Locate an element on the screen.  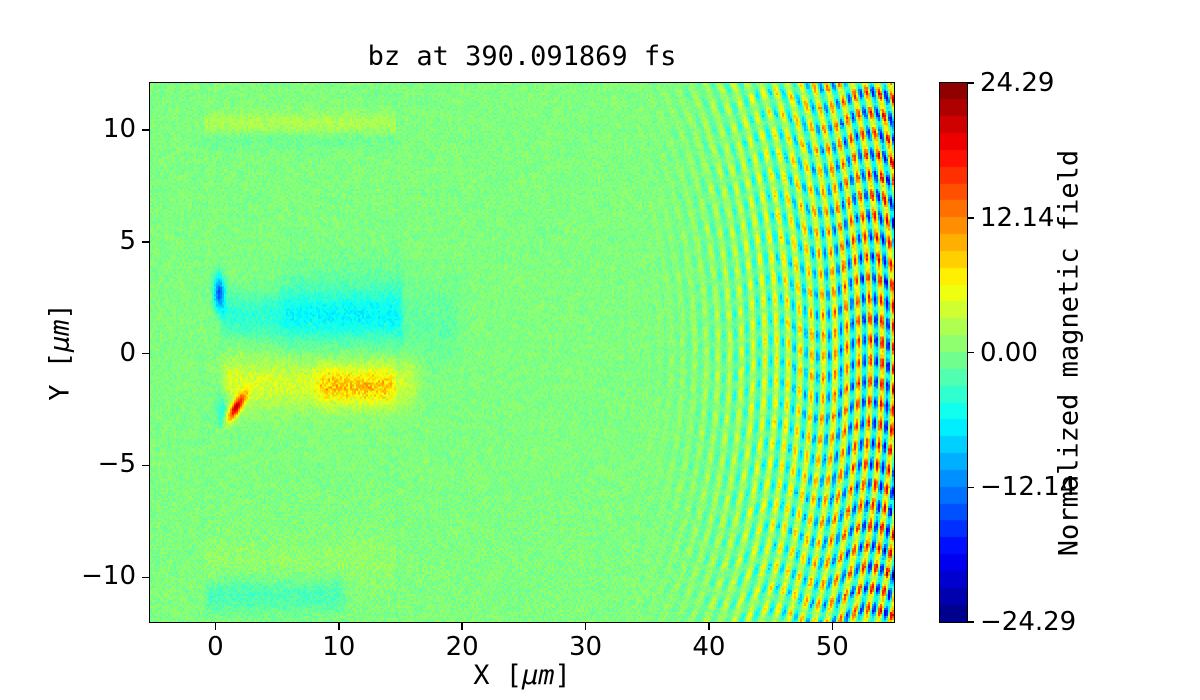
colorbar is located at coordinates (953, 352).